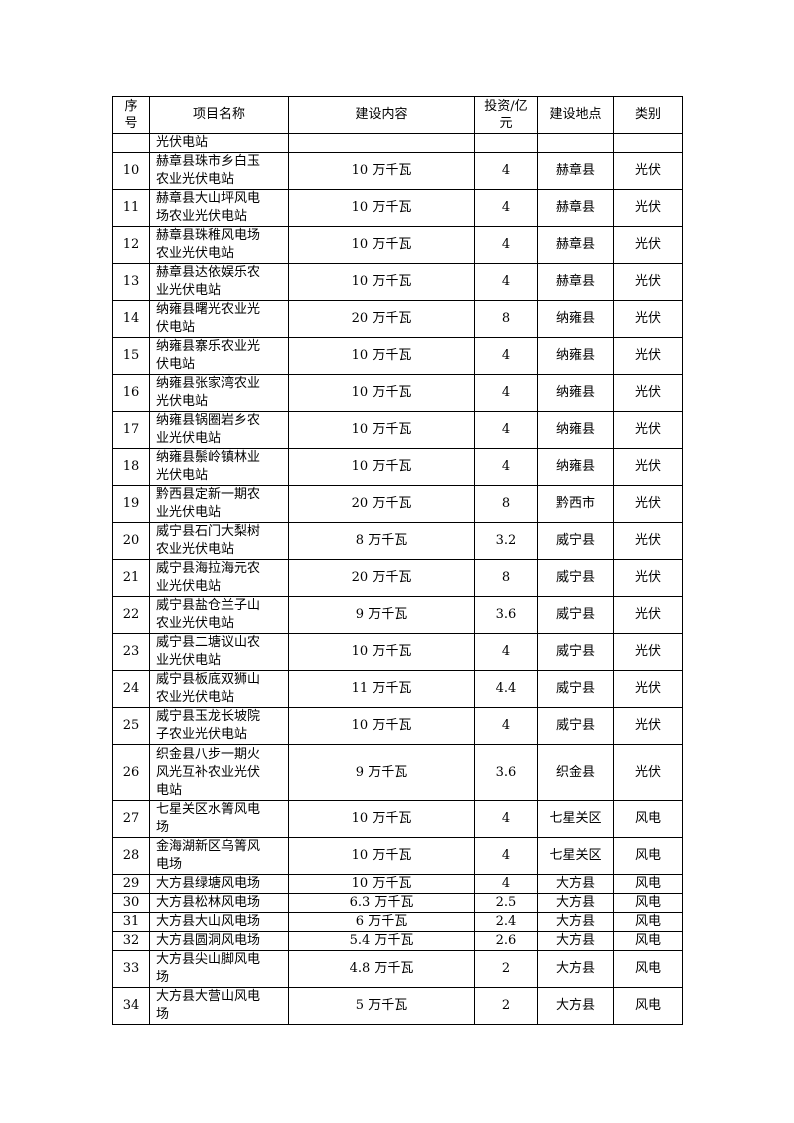 The image size is (794, 1123). What do you see at coordinates (208, 921) in the screenshot?
I see `cell-name-text: 大方县大山风电场` at bounding box center [208, 921].